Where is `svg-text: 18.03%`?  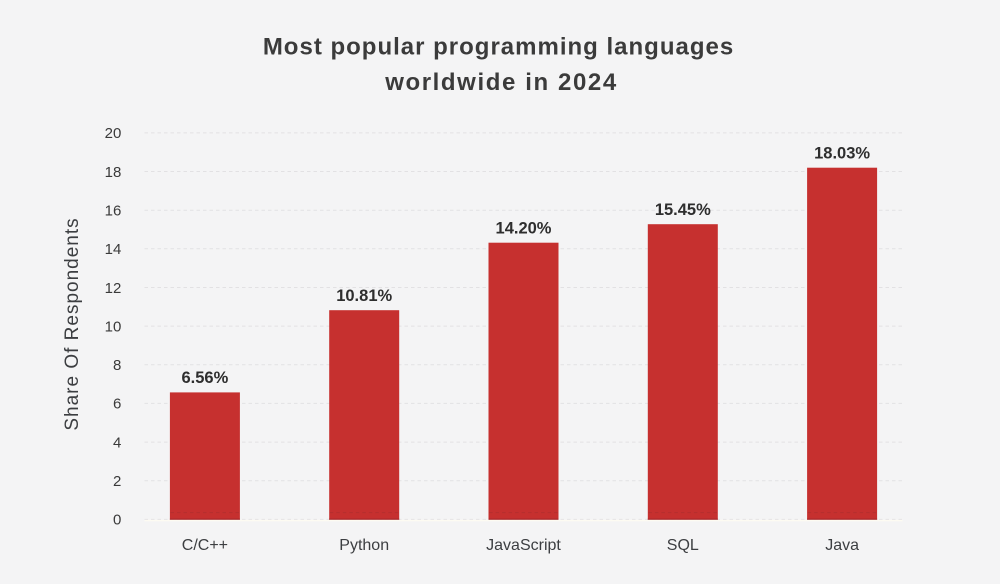
svg-text: 18.03% is located at coordinates (842, 153).